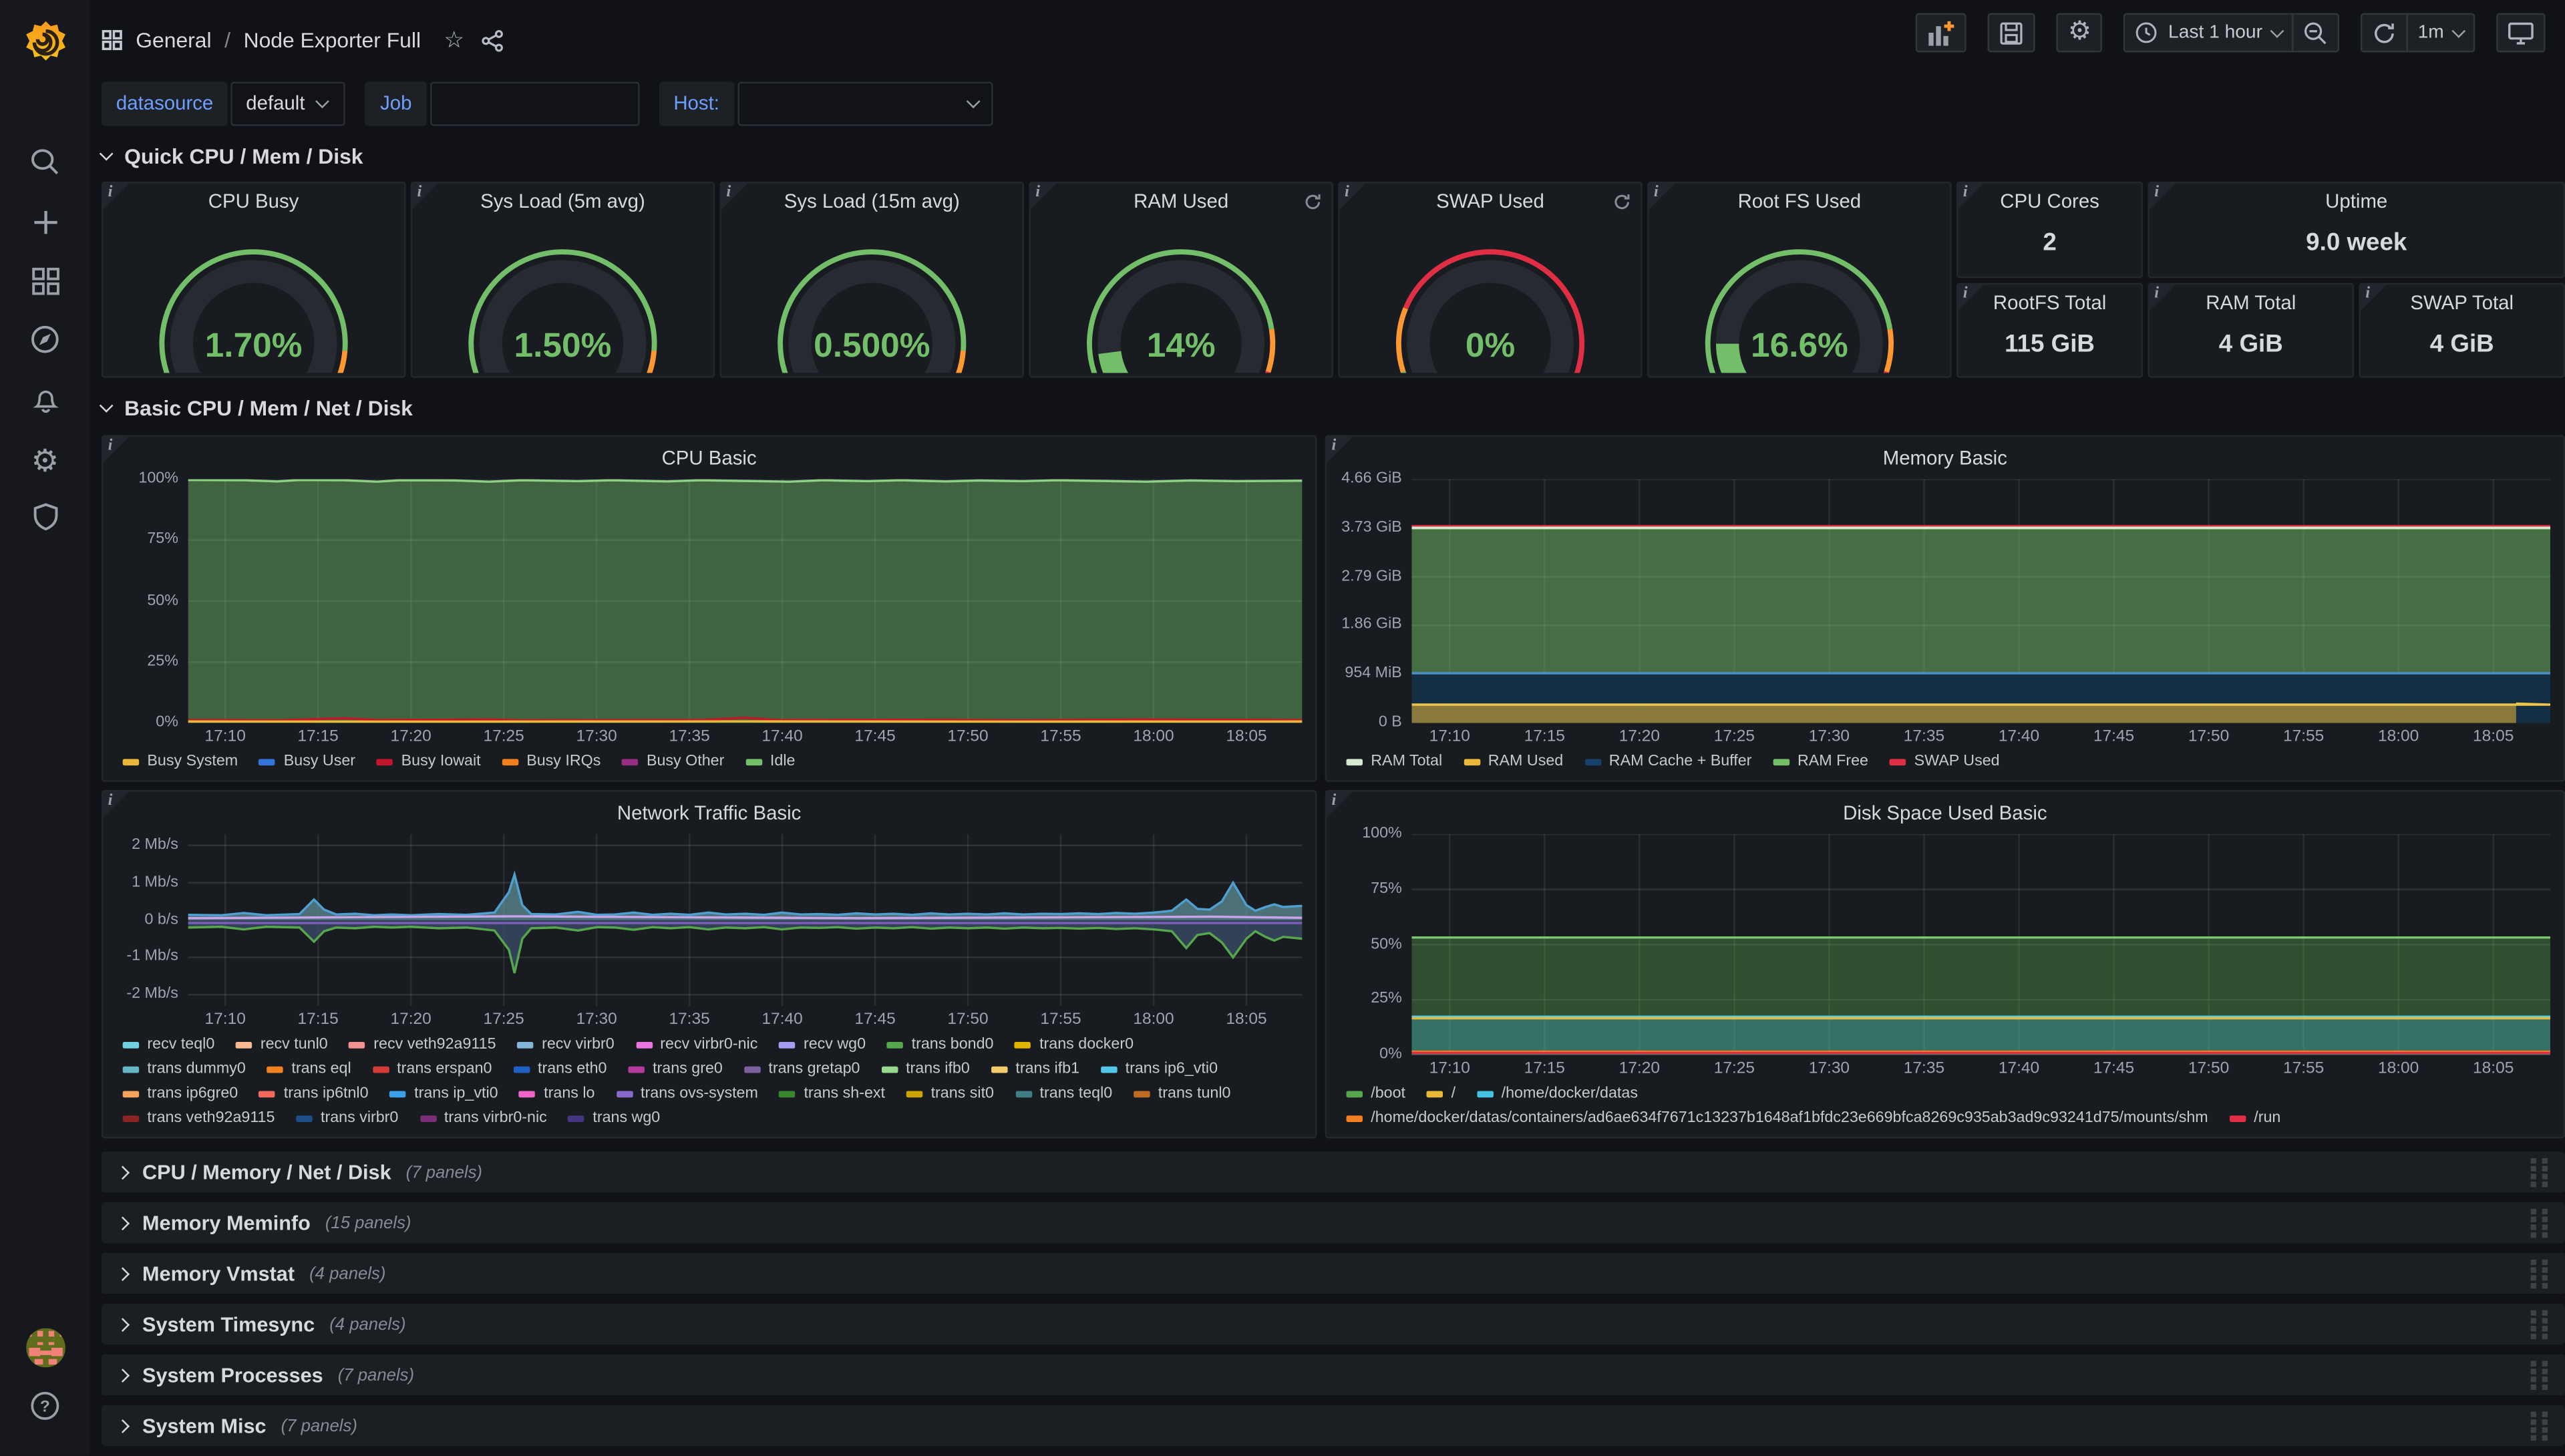 This screenshot has width=2565, height=1456. I want to click on sidebar-item-help: ?, so click(45, 1410).